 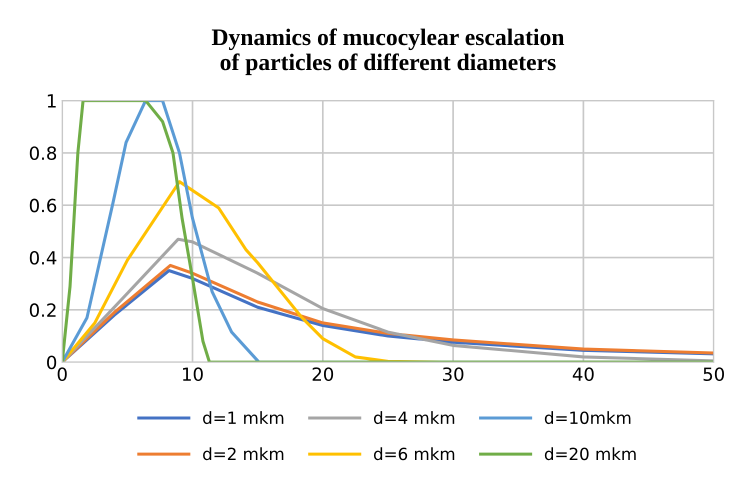 I want to click on y-tick-label: 0.8, so click(x=43, y=153).